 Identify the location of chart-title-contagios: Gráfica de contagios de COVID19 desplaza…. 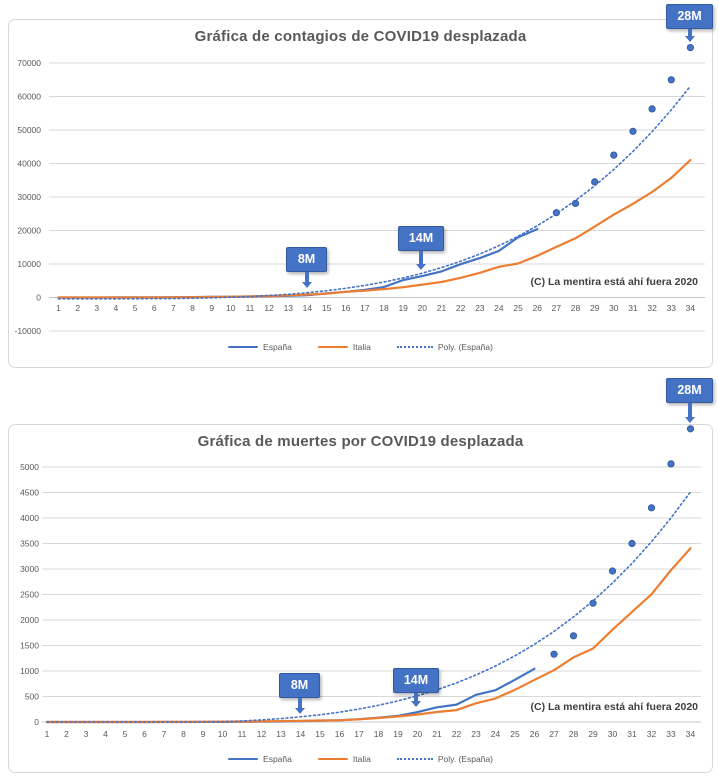
(360, 36).